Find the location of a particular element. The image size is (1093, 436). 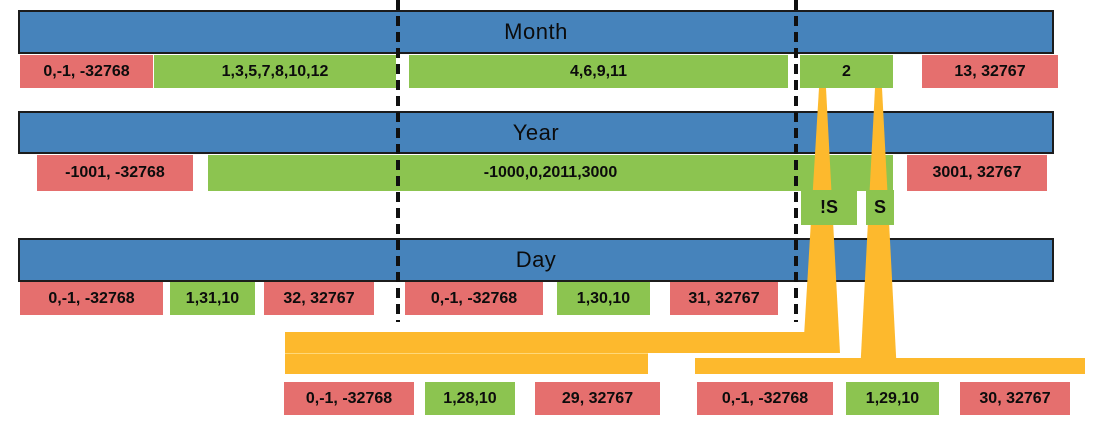

feb28-partition-invalid-low: 0,-1, -32768 is located at coordinates (349, 398).